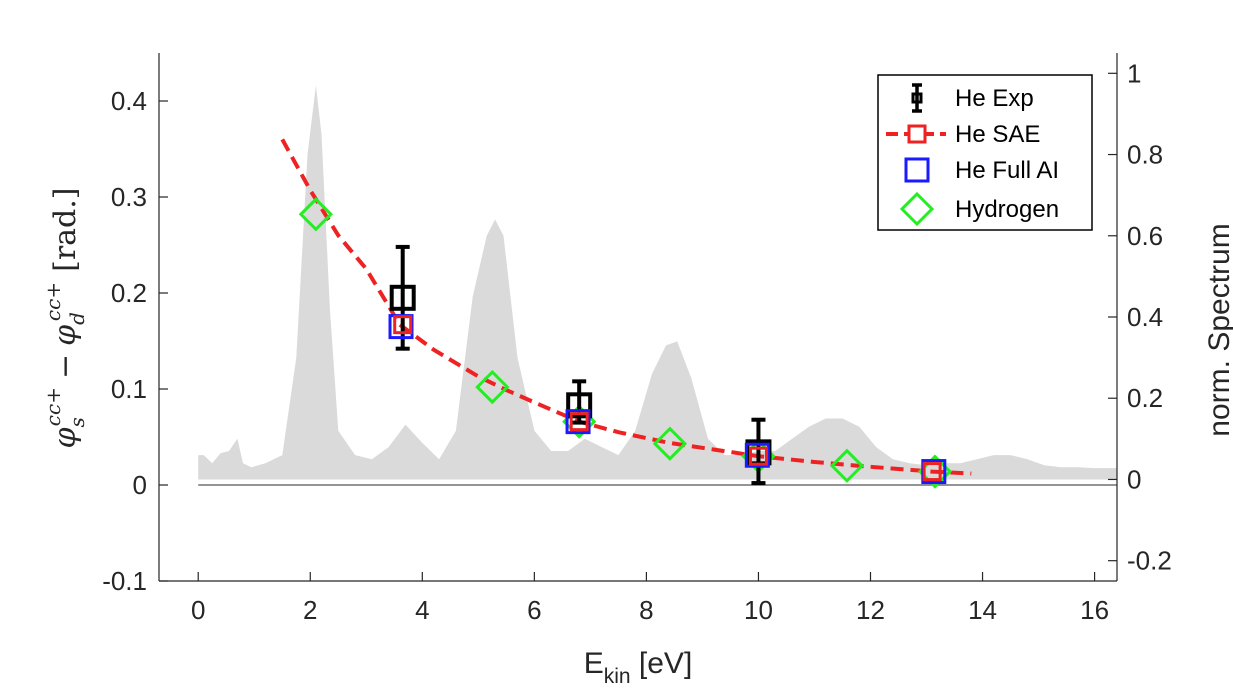 This screenshot has height=694, width=1233. Describe the element at coordinates (129, 293) in the screenshot. I see `y-left-tick-label: 0.2` at that location.